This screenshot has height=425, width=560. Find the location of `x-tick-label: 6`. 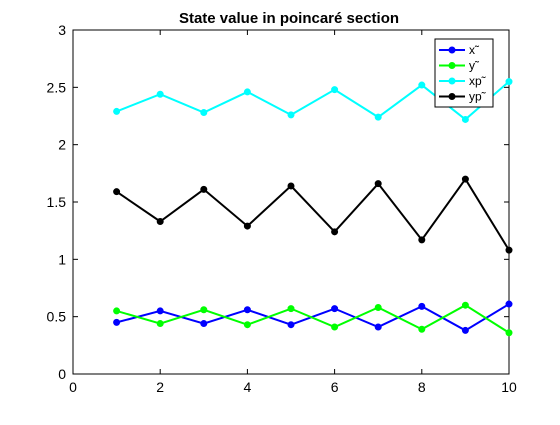

x-tick-label: 6 is located at coordinates (335, 387).